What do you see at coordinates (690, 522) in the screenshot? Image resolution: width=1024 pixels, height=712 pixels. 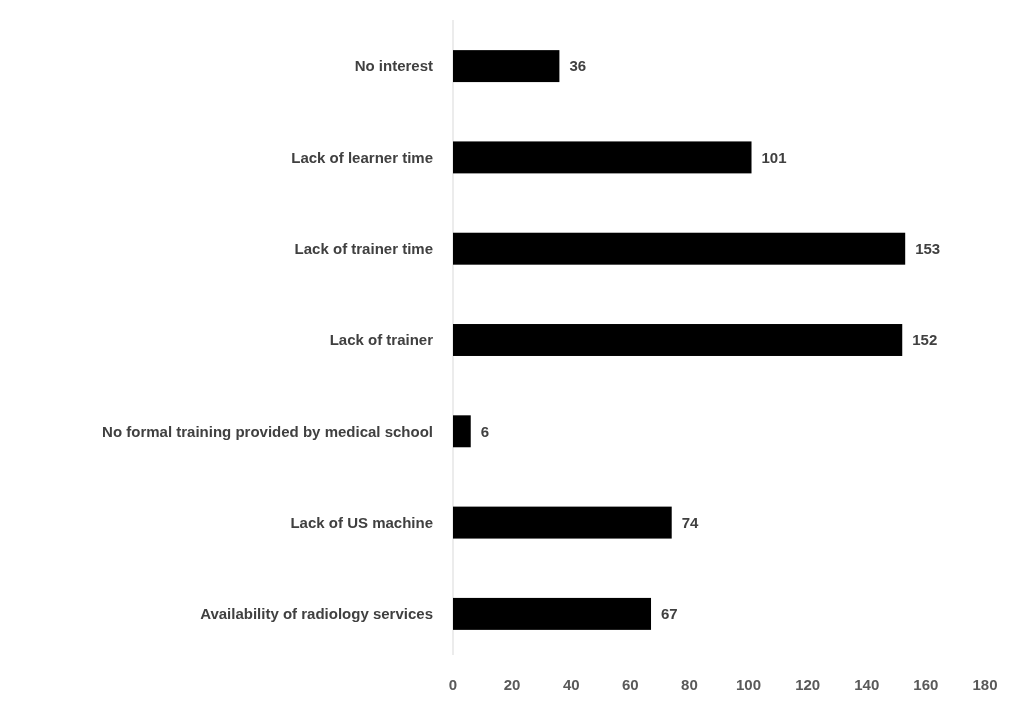 I see `data-label: 74` at bounding box center [690, 522].